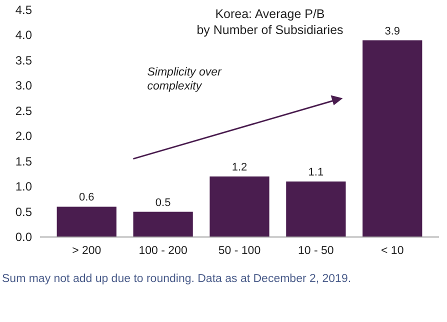 The height and width of the screenshot is (322, 447). I want to click on y-tick-label: 2.5, so click(23, 111).